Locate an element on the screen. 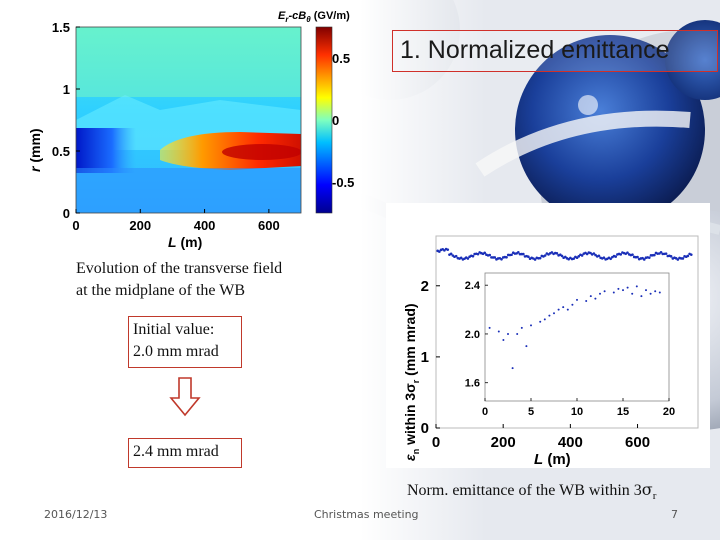 This screenshot has height=540, width=720. heatmap-ylabel: r (mm) is located at coordinates (35, 150).